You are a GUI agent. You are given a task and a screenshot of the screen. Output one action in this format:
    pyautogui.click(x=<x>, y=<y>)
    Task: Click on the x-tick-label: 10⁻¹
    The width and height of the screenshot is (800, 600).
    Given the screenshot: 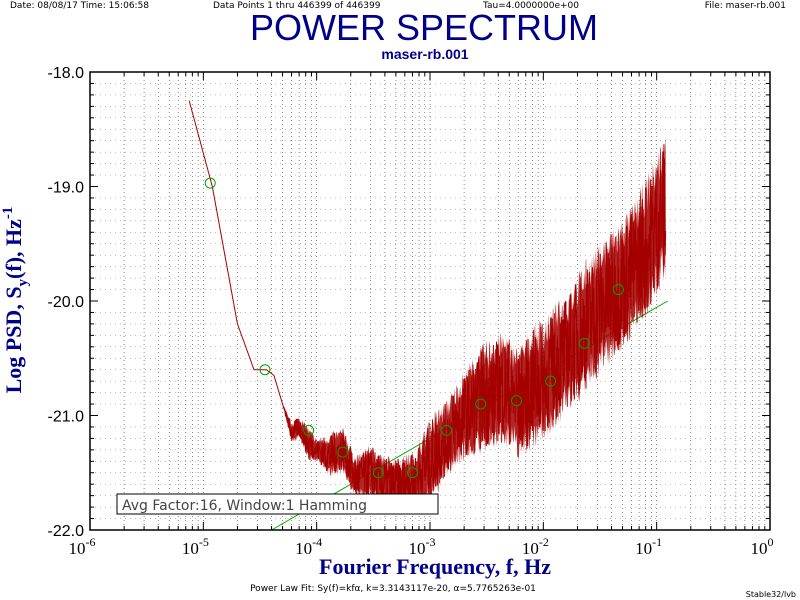 What is the action you would take?
    pyautogui.click(x=648, y=546)
    